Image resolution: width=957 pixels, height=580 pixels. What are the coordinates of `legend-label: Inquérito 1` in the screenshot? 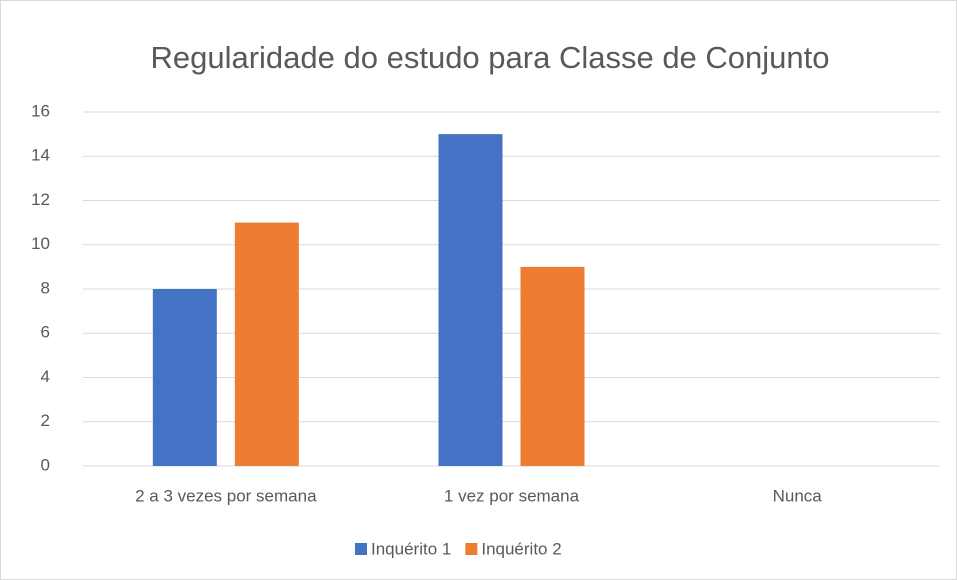 It's located at (411, 548).